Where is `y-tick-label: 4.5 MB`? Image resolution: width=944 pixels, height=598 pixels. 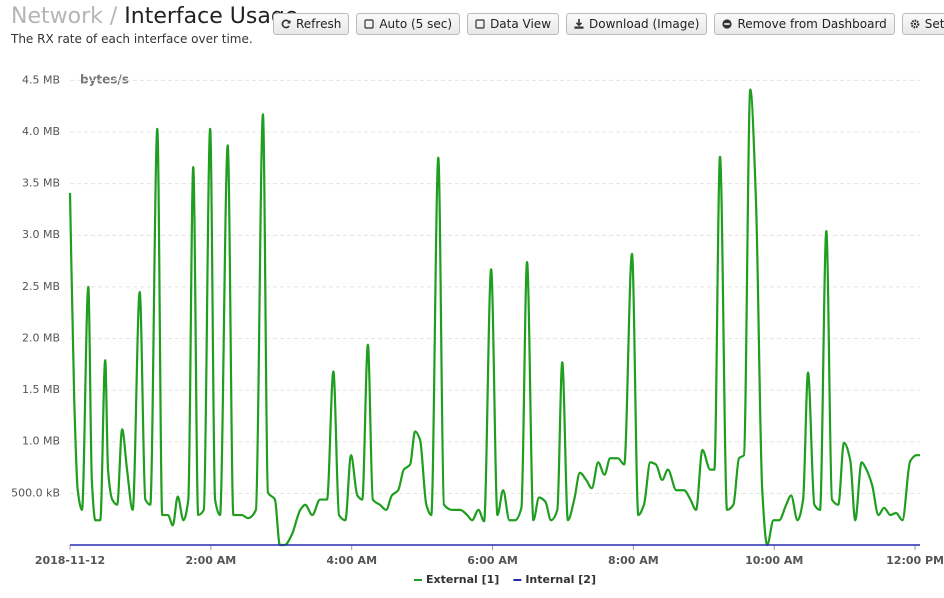 y-tick-label: 4.5 MB is located at coordinates (41, 79).